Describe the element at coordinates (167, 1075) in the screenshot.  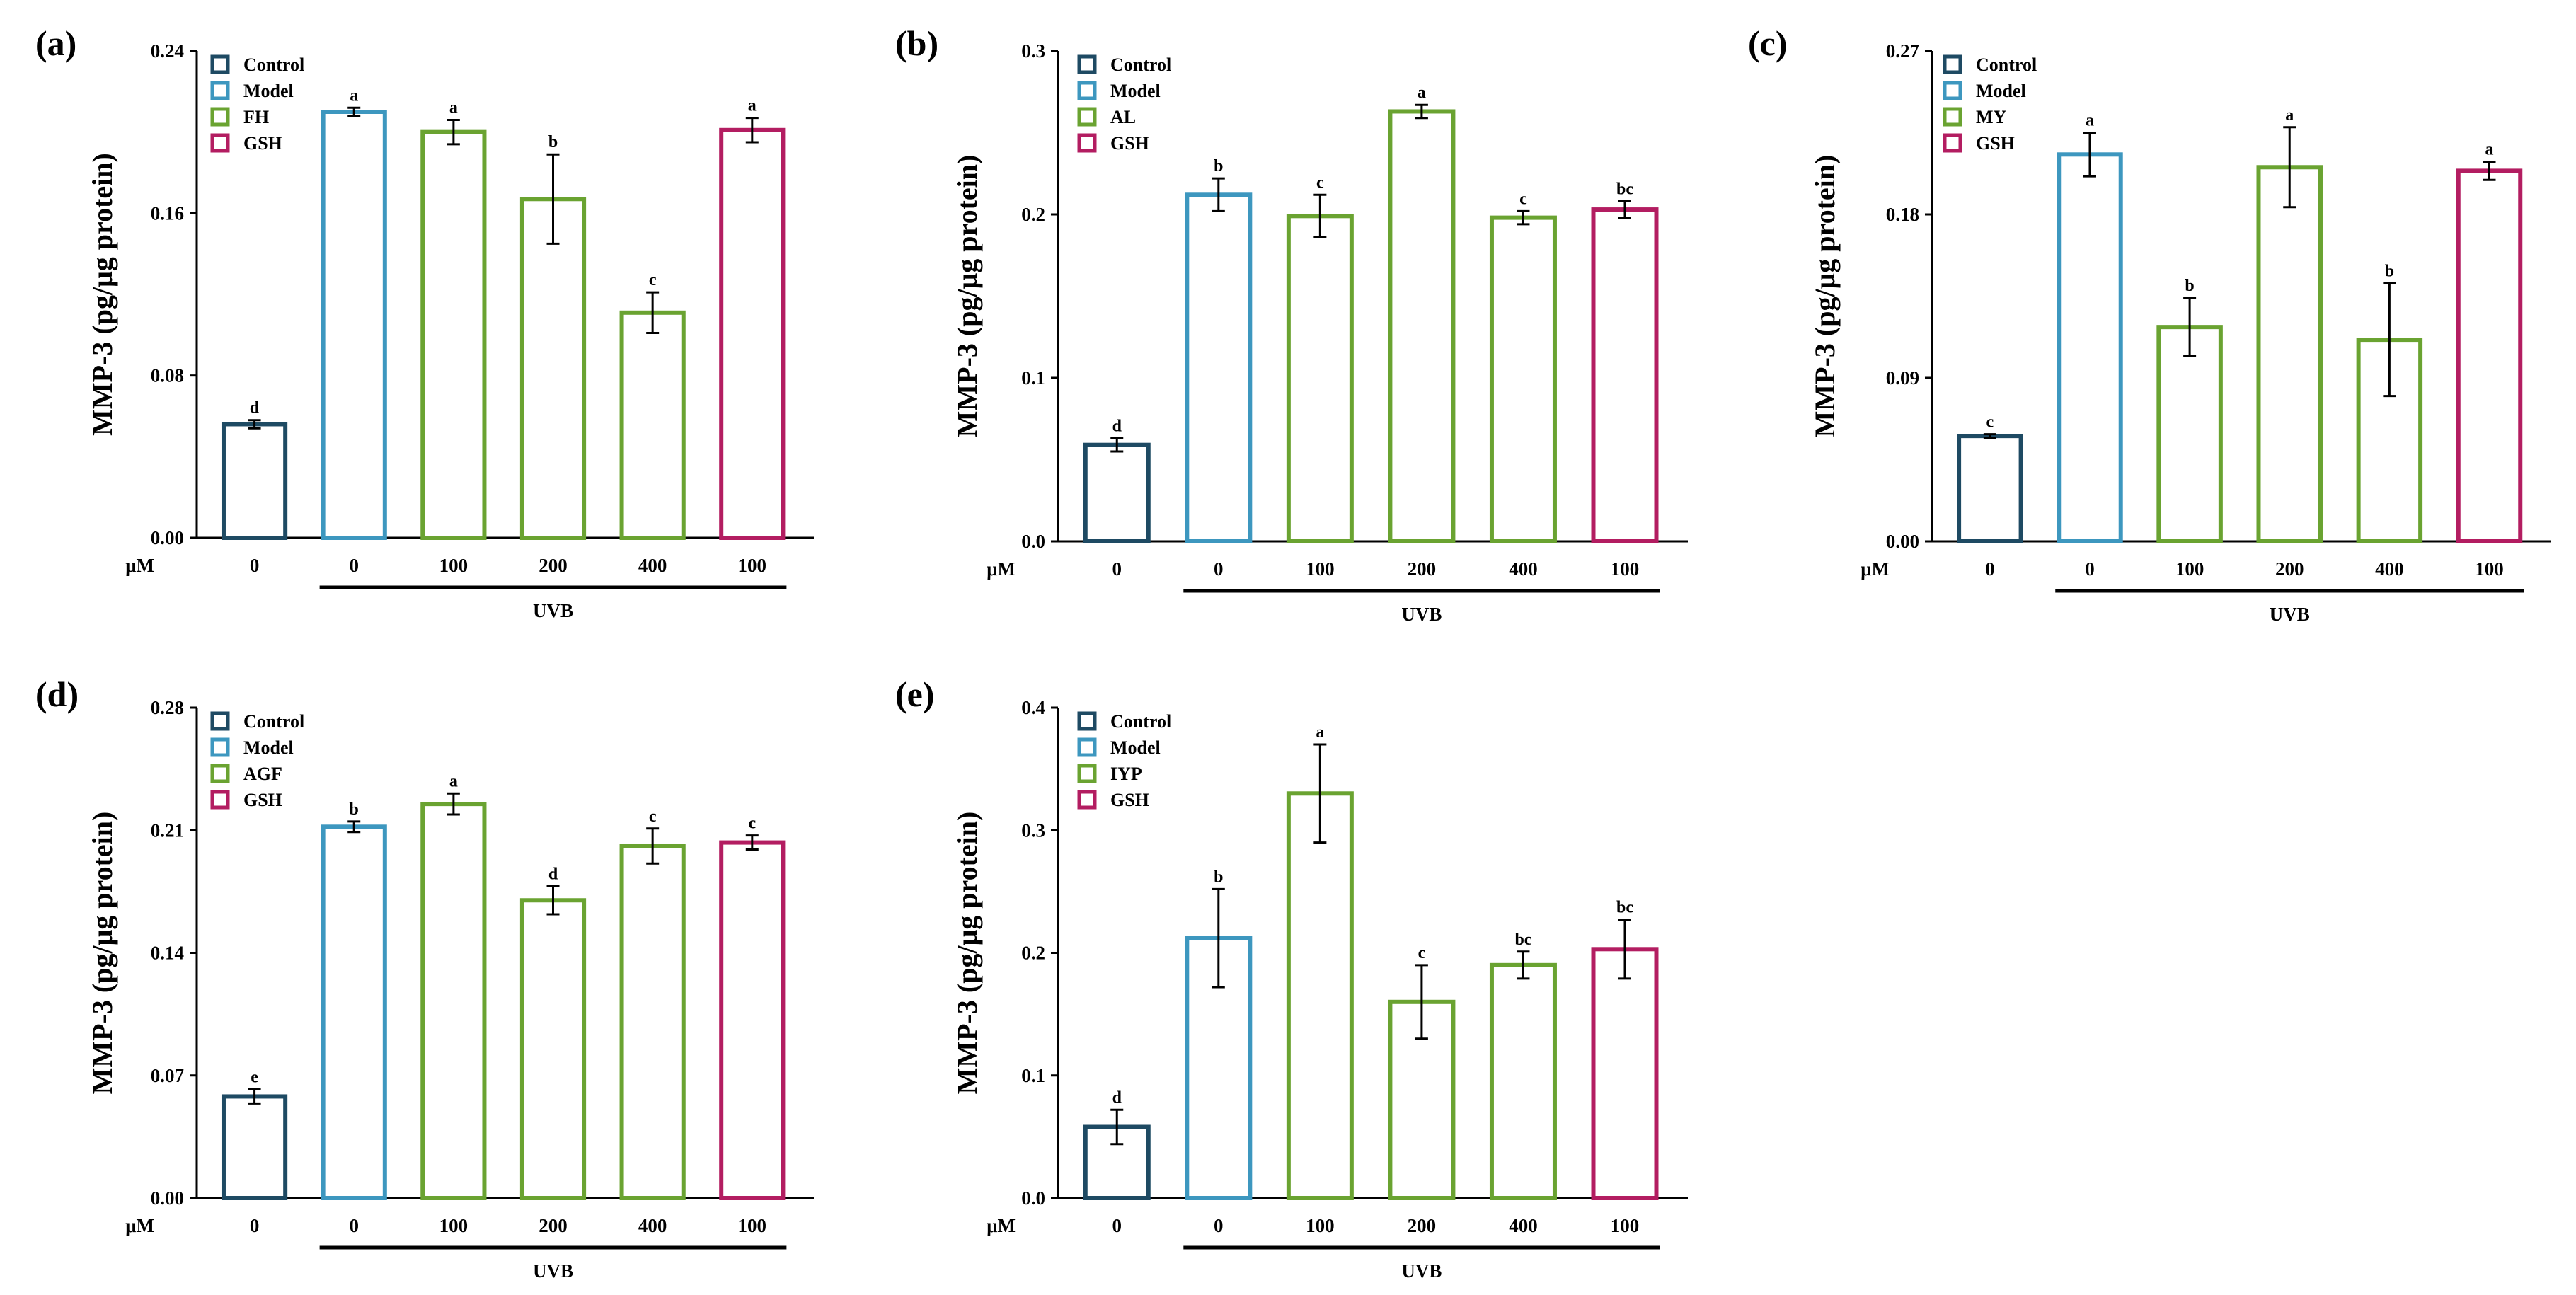
I see `y-tick-label: 0.07` at that location.